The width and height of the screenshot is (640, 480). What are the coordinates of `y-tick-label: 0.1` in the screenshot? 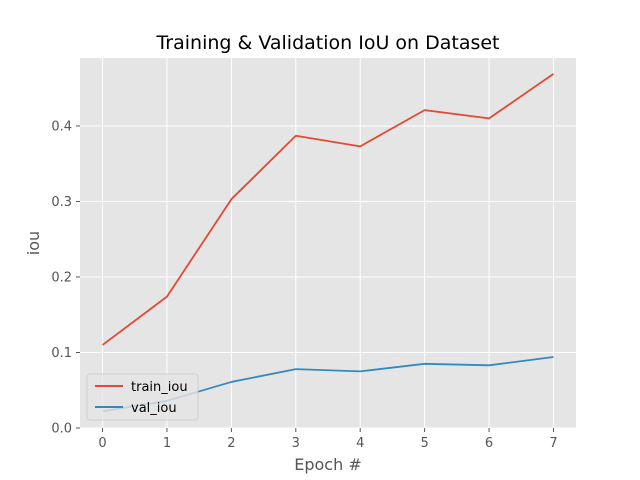 It's located at (61, 353).